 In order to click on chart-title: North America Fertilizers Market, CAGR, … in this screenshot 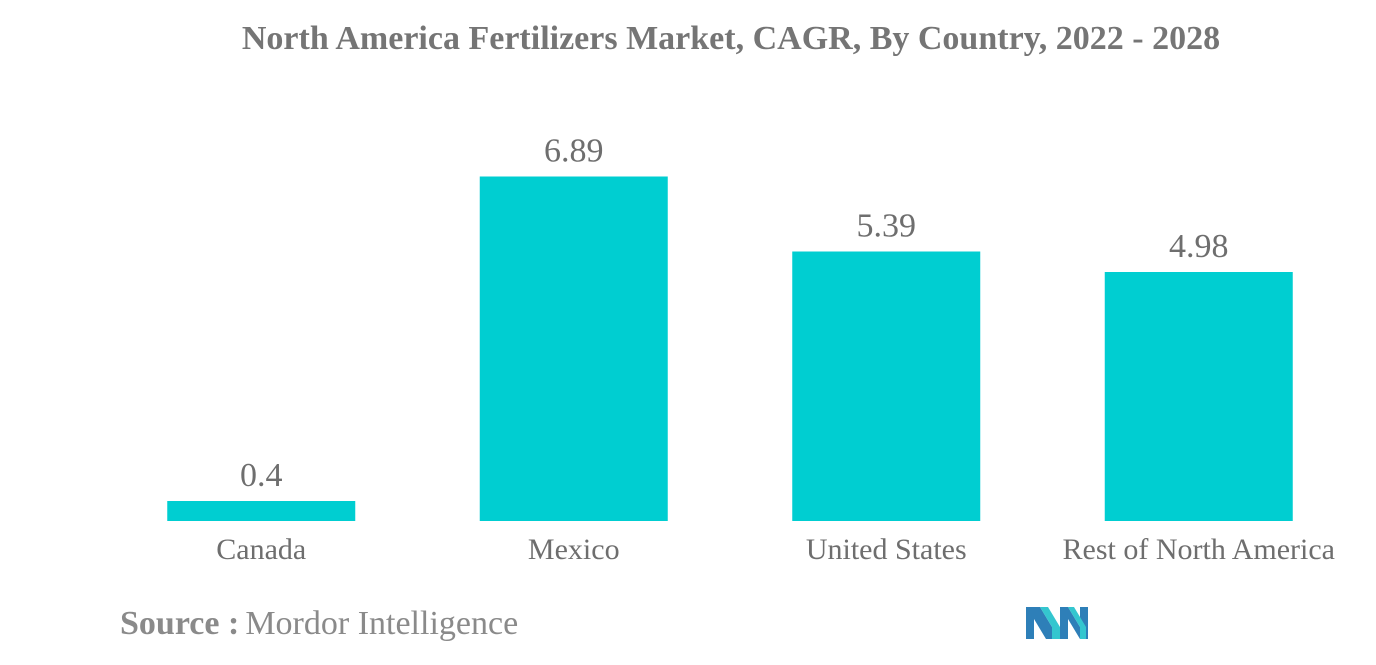, I will do `click(731, 38)`.